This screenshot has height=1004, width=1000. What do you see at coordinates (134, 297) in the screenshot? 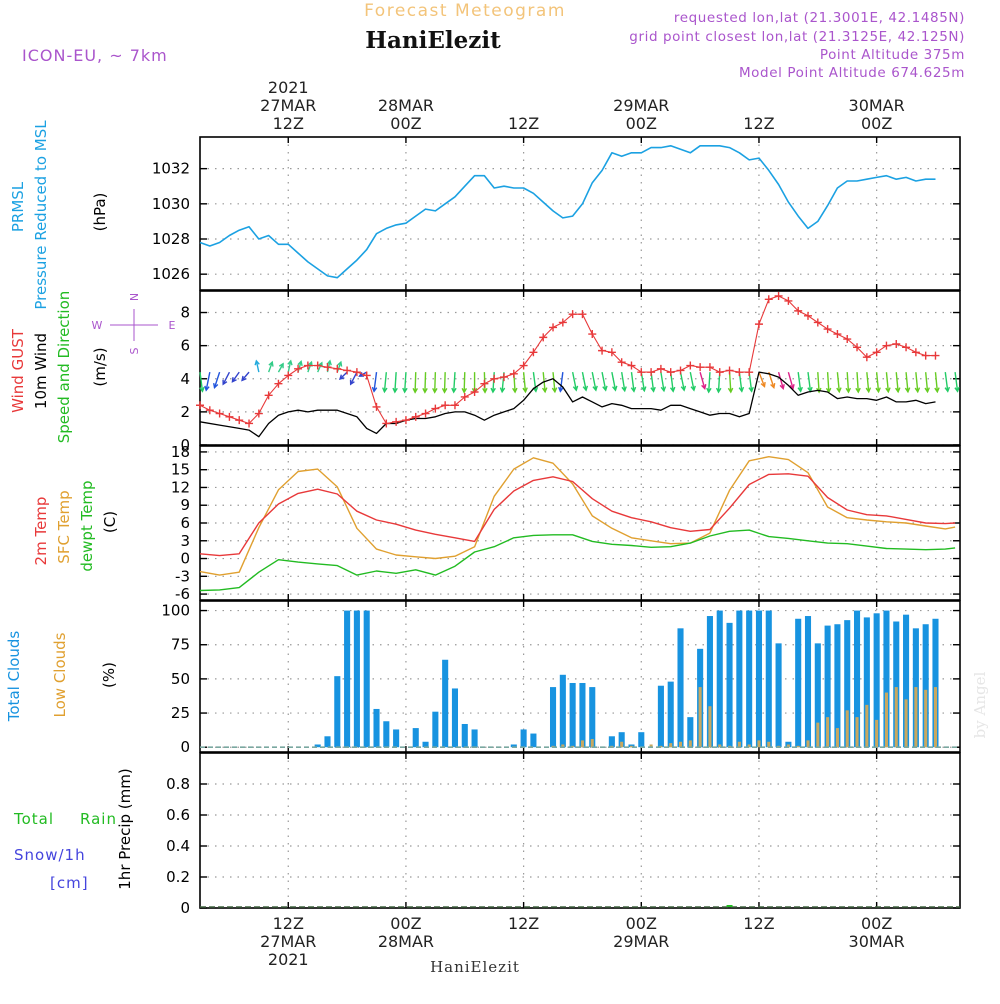
I see `compass-n: N` at bounding box center [134, 297].